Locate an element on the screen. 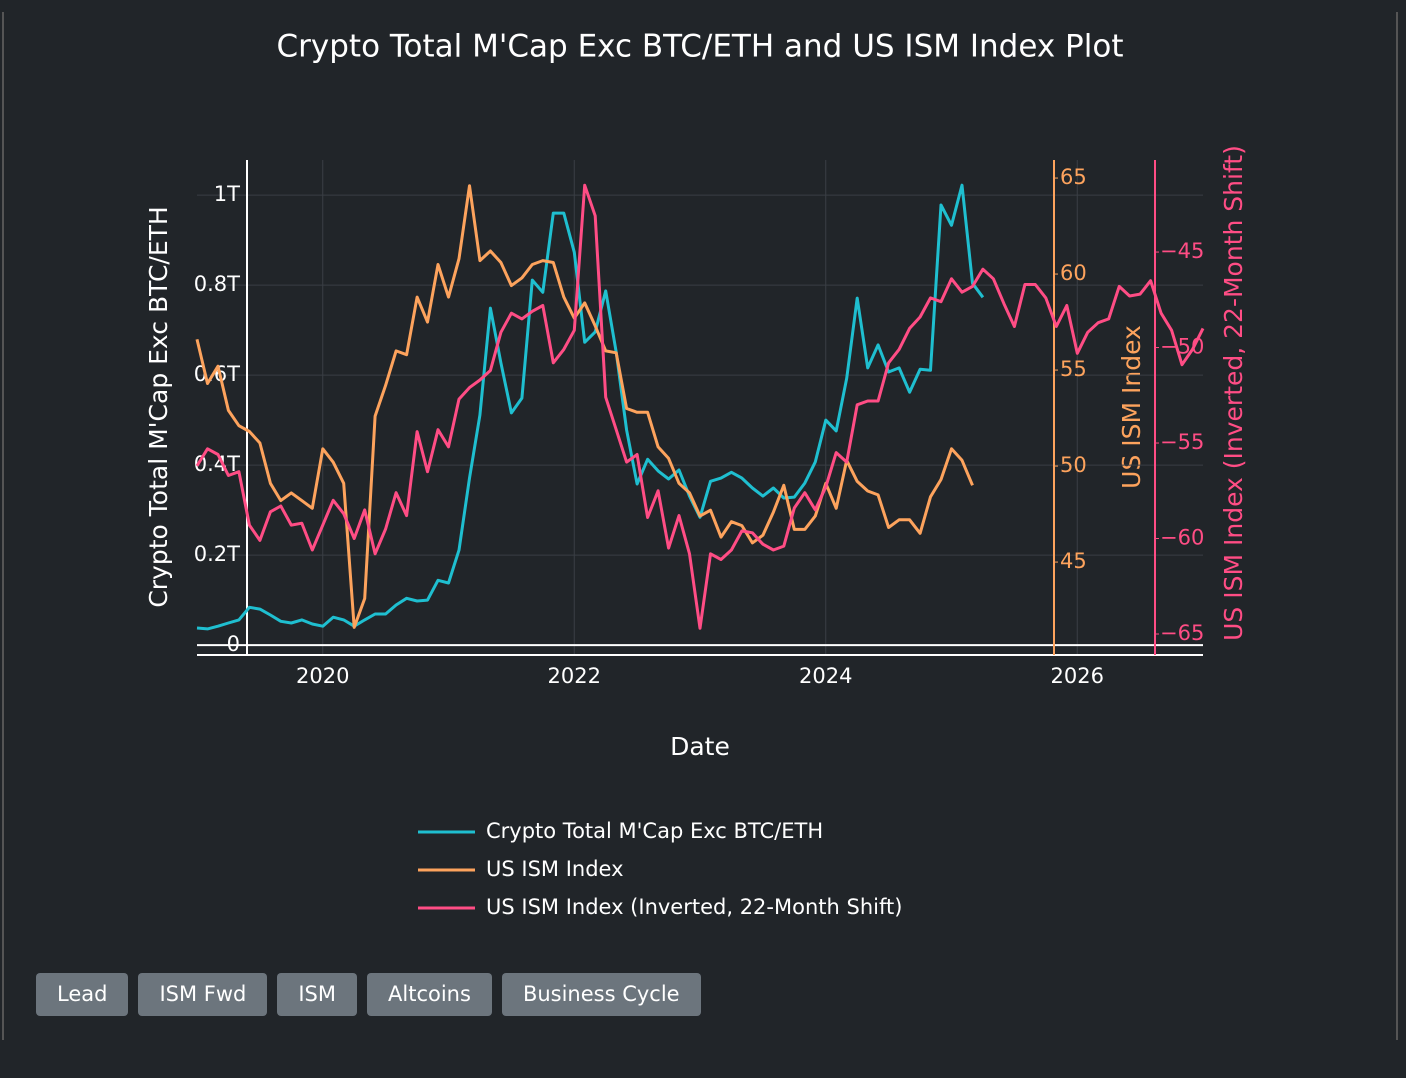  y-tick-label: 0.2T is located at coordinates (217, 554).